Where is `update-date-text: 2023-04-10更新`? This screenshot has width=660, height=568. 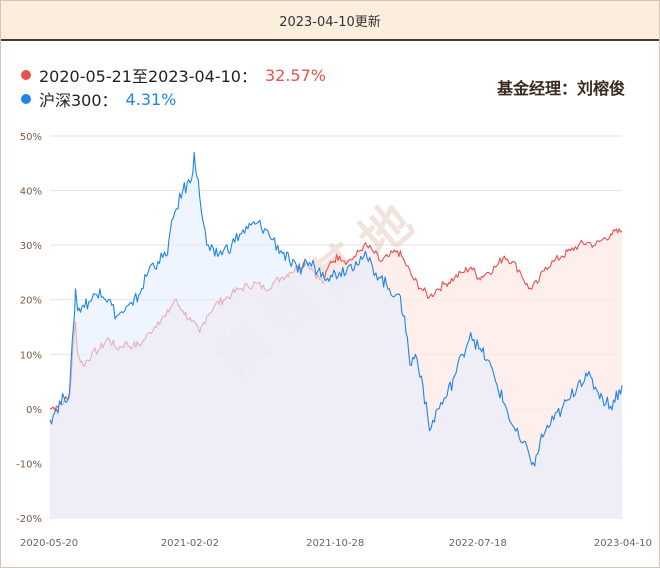 update-date-text: 2023-04-10更新 is located at coordinates (330, 22).